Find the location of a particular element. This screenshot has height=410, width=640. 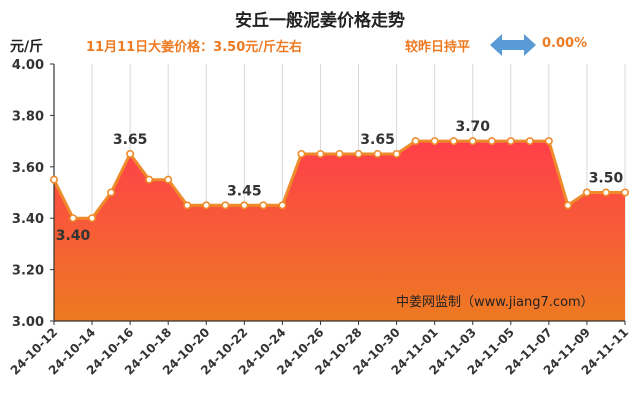

data-label: 3.50 is located at coordinates (606, 179).